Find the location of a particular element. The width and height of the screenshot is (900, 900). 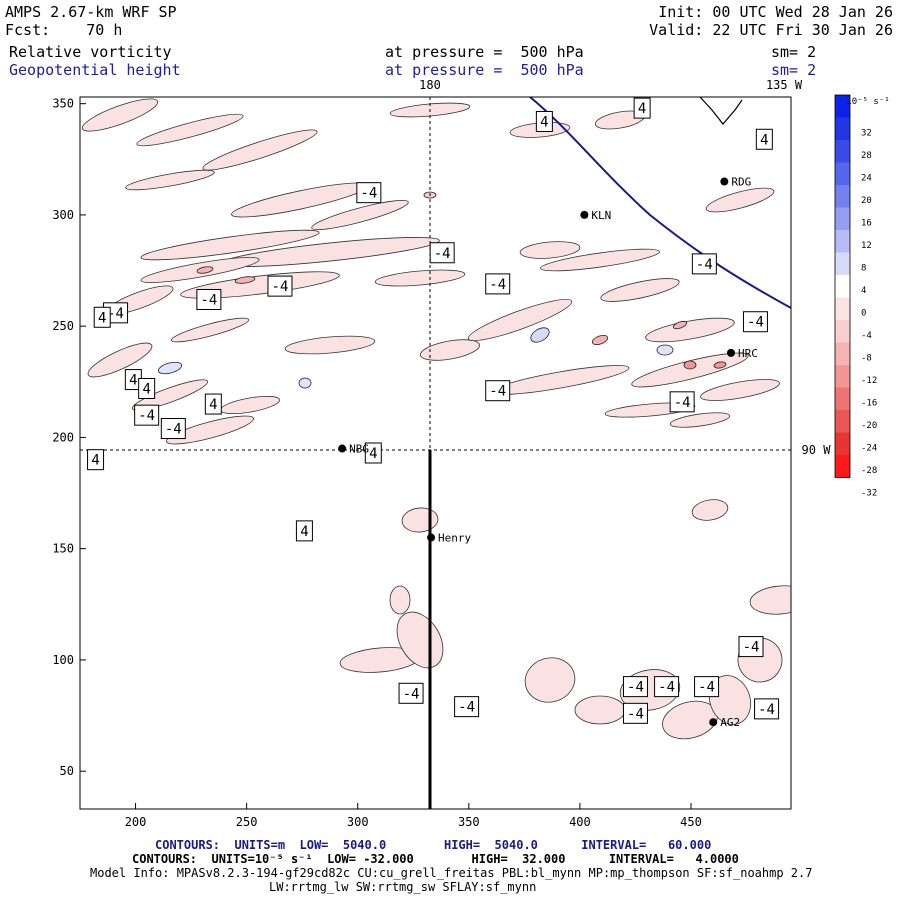

init-time: Init: 00 UTC Wed 28 Jan 26 is located at coordinates (775, 12).